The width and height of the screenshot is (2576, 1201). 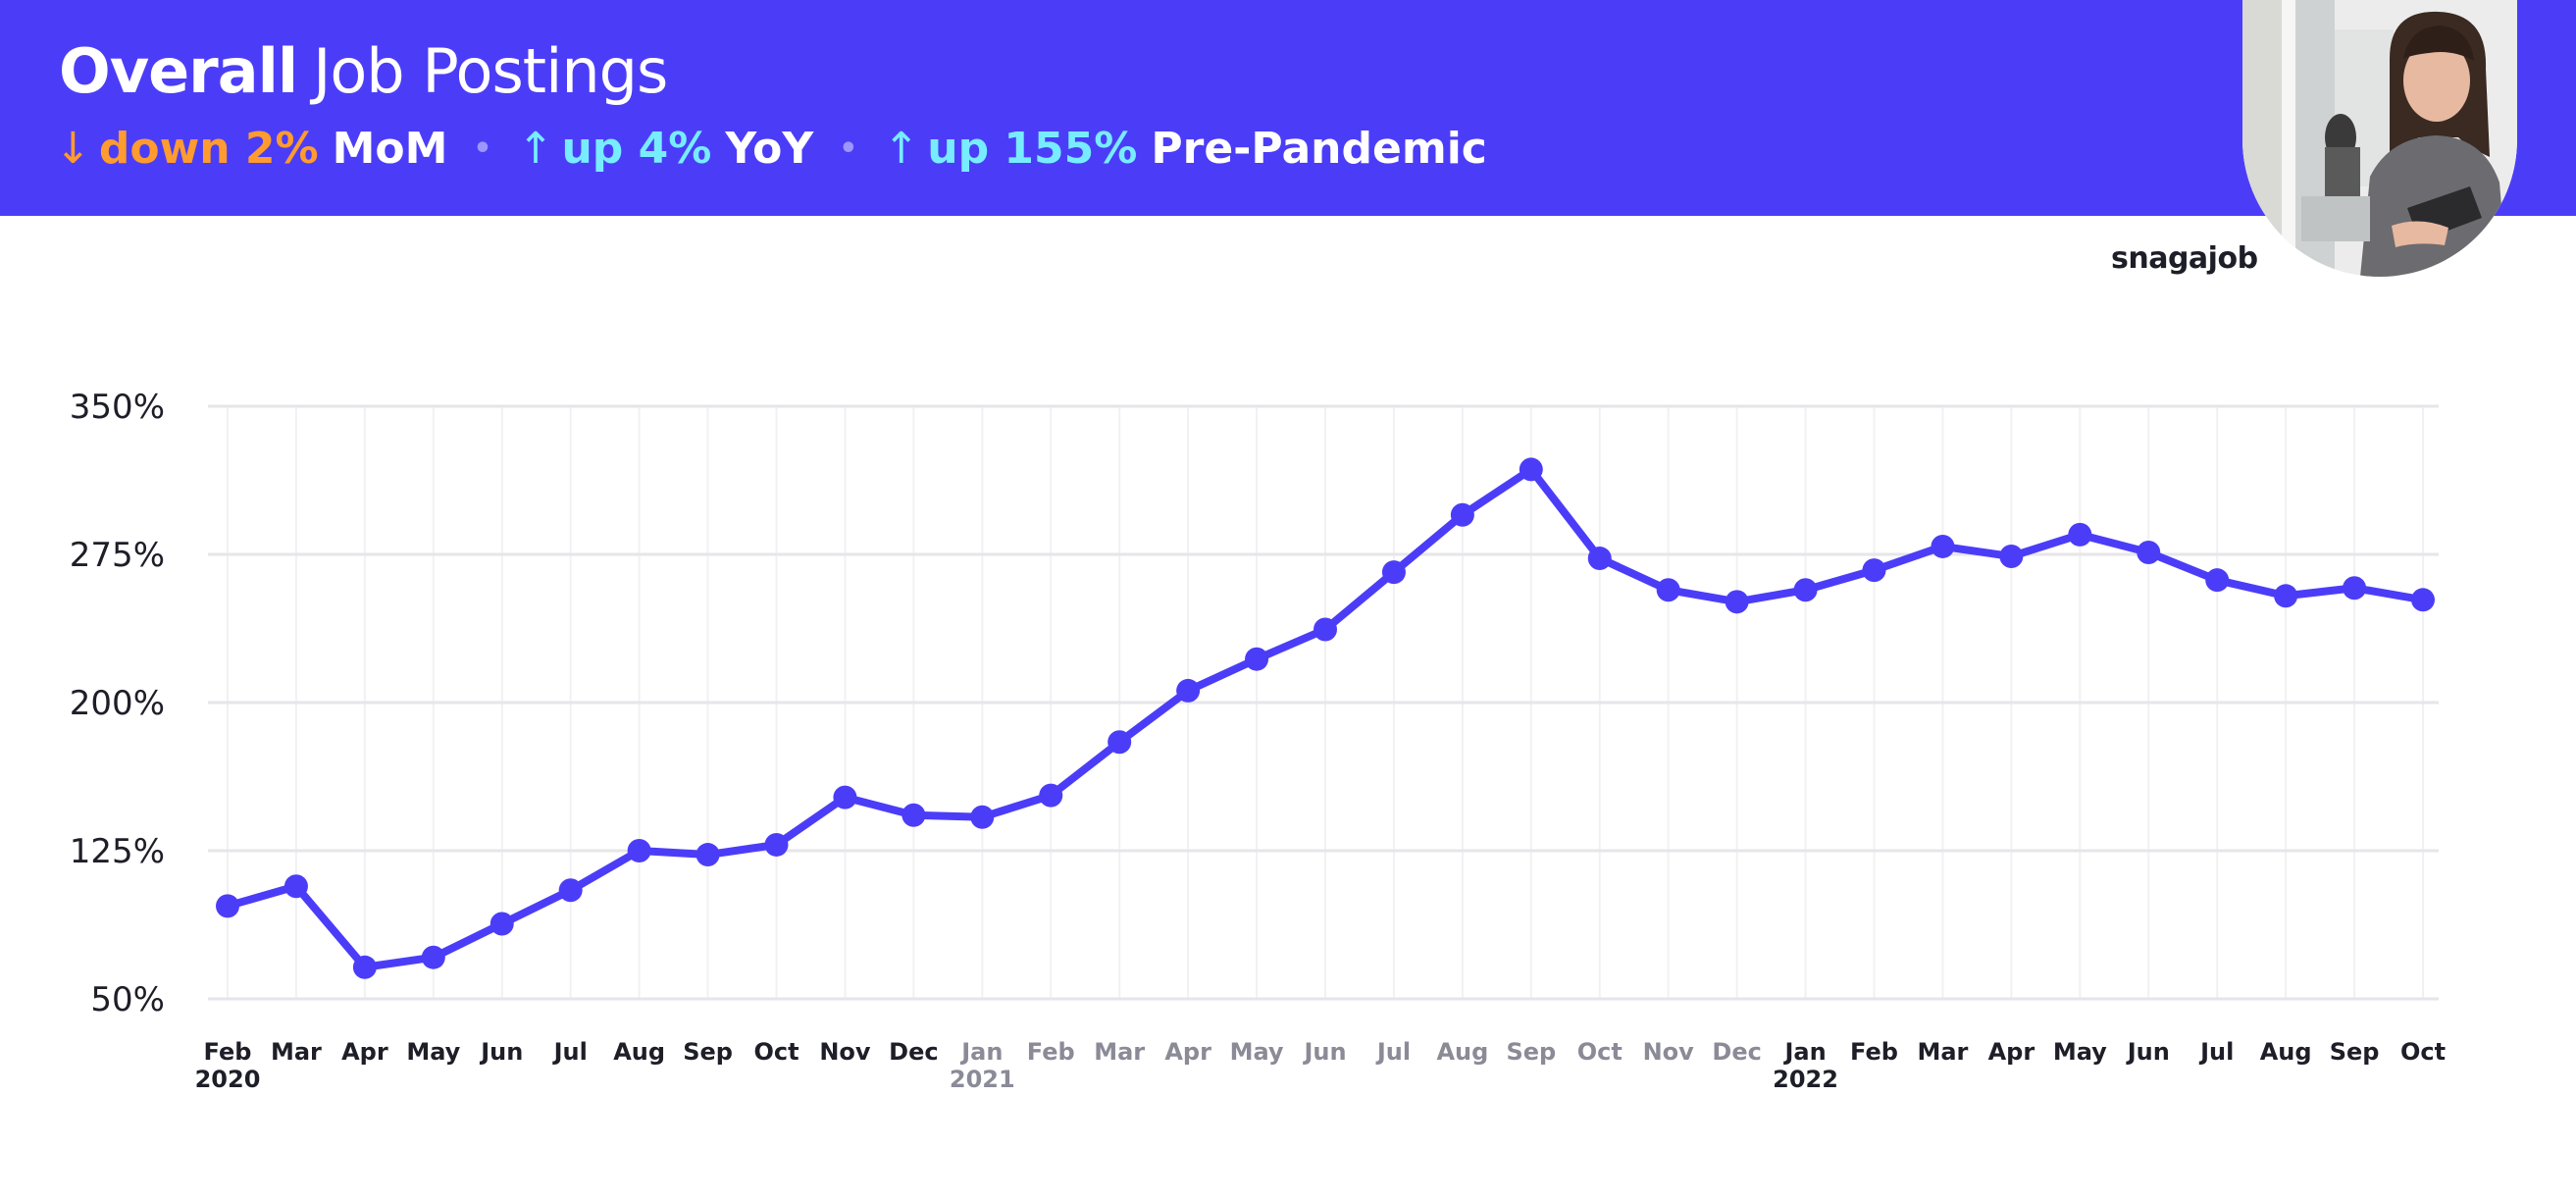 I want to click on stat-yoy-value: up 4%, so click(x=636, y=149).